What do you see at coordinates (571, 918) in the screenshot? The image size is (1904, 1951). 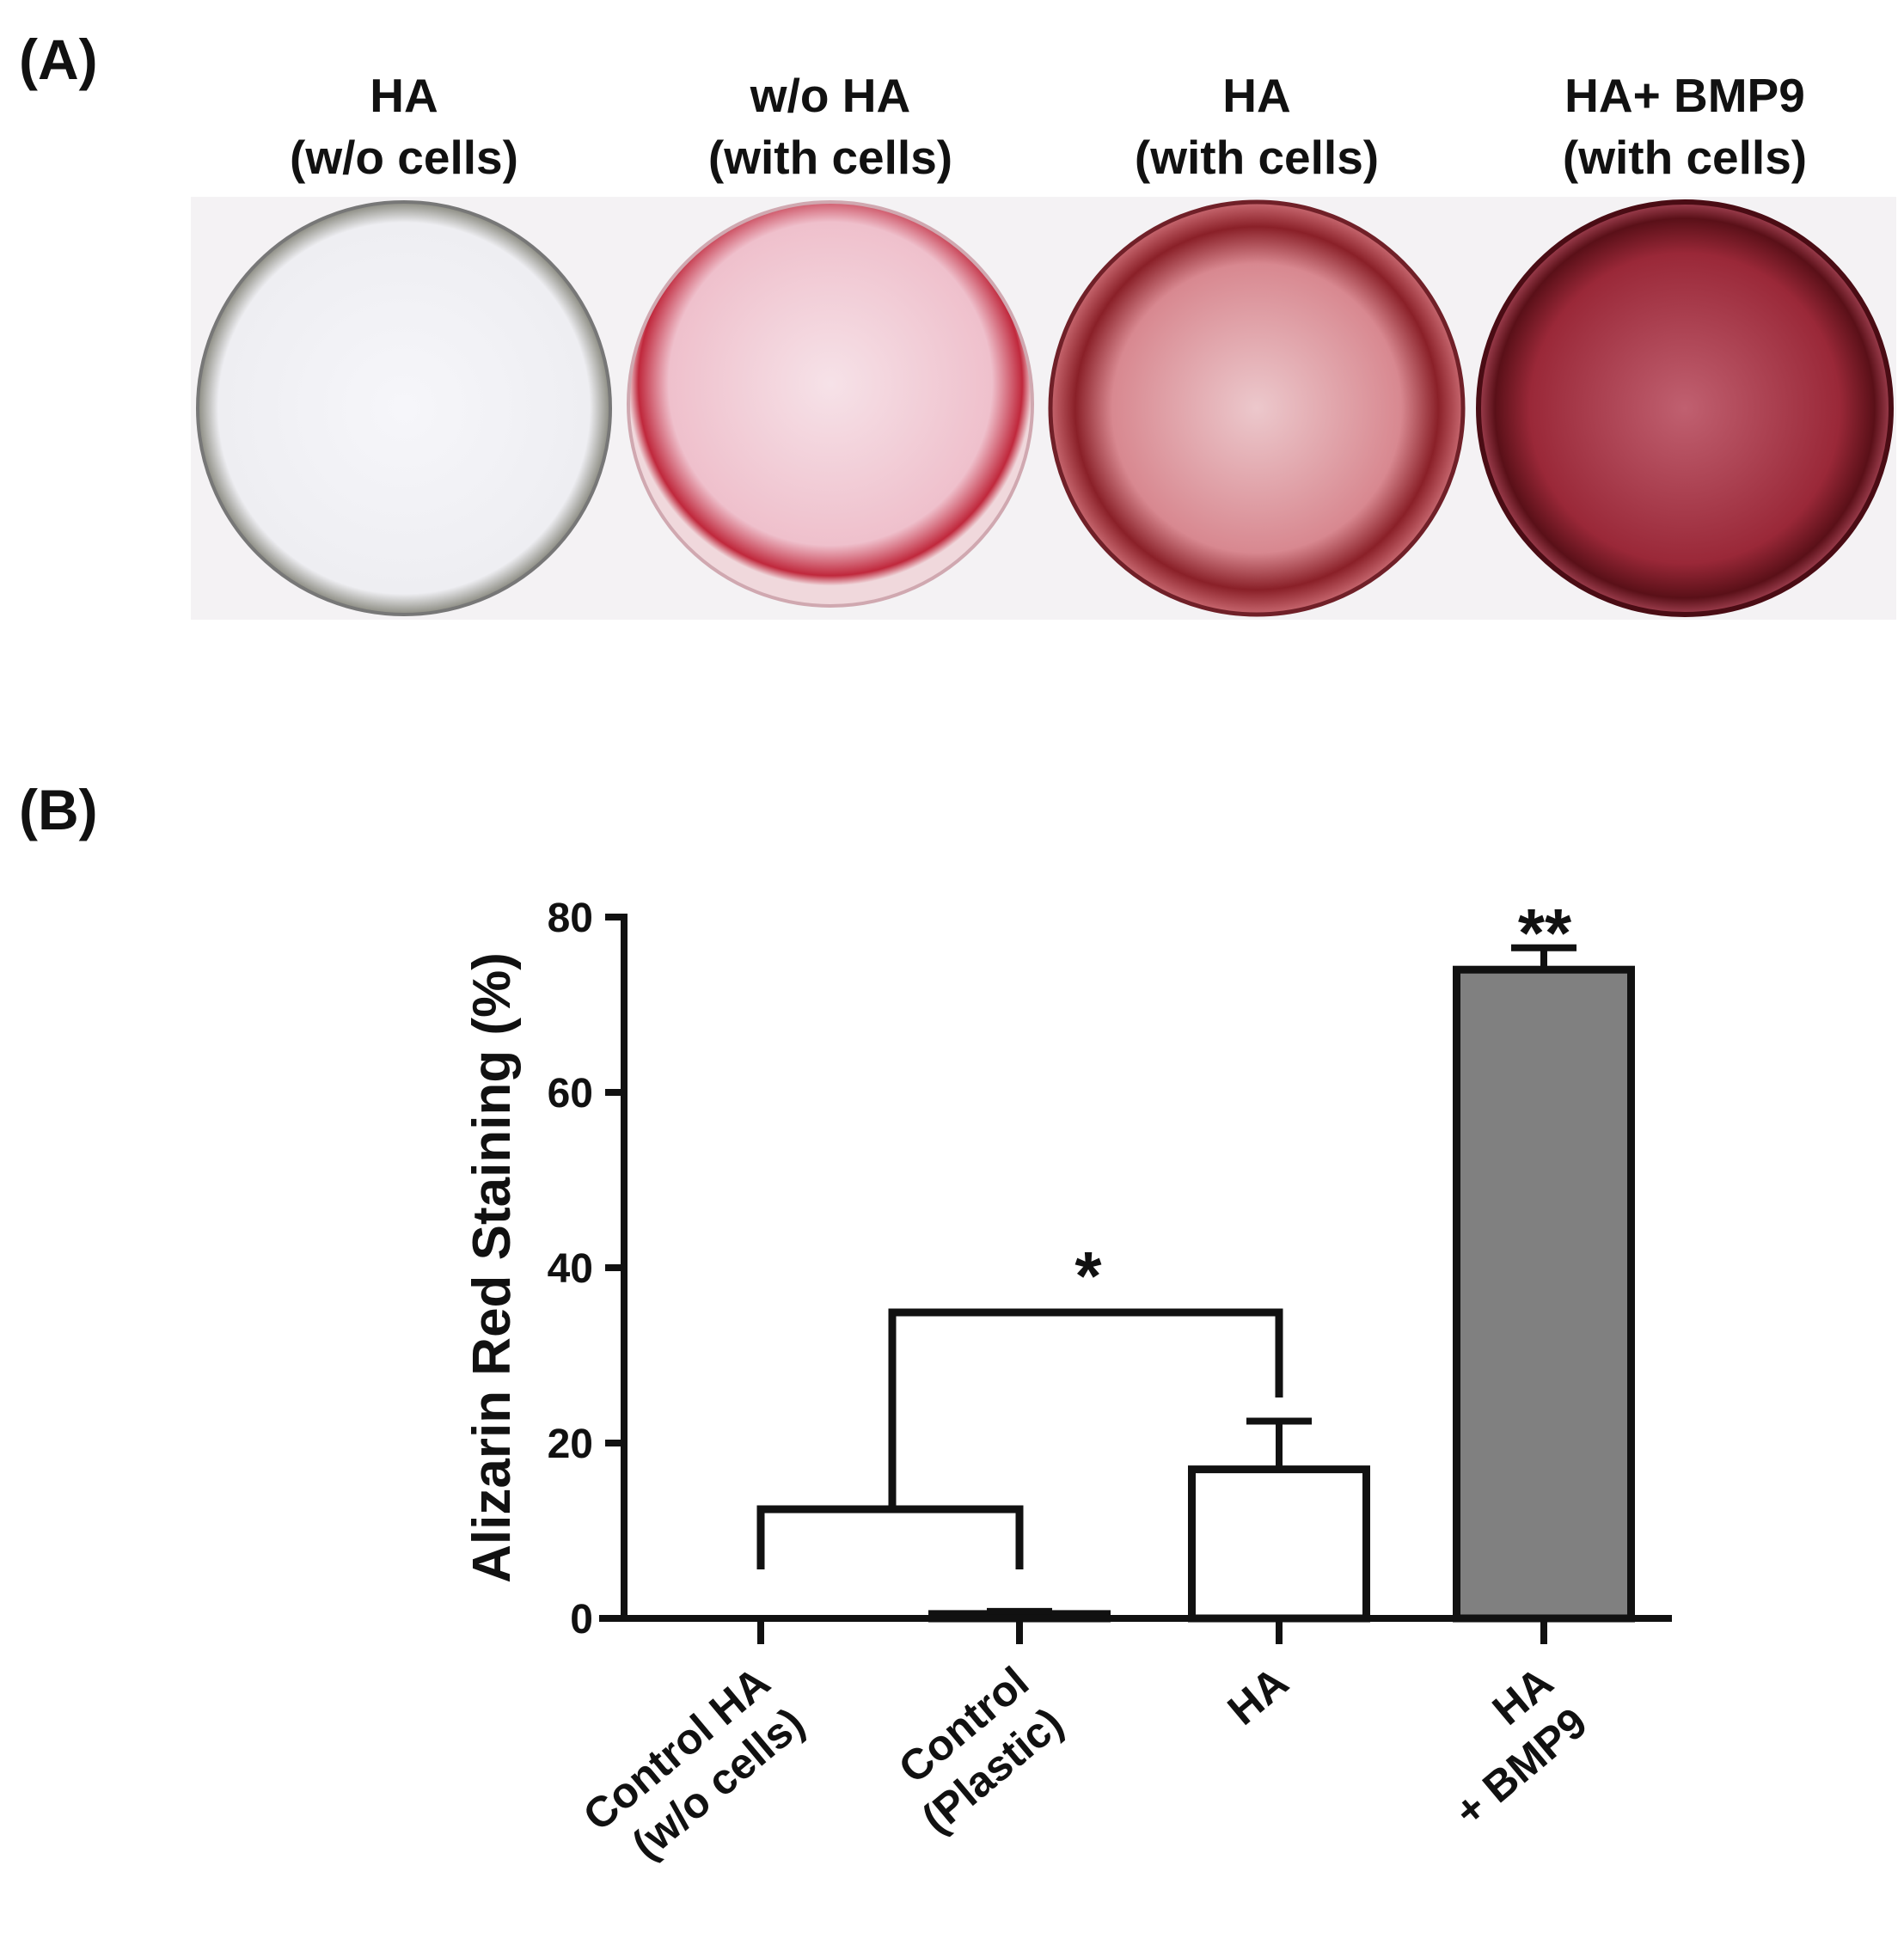 I see `y-tick-label: 80` at bounding box center [571, 918].